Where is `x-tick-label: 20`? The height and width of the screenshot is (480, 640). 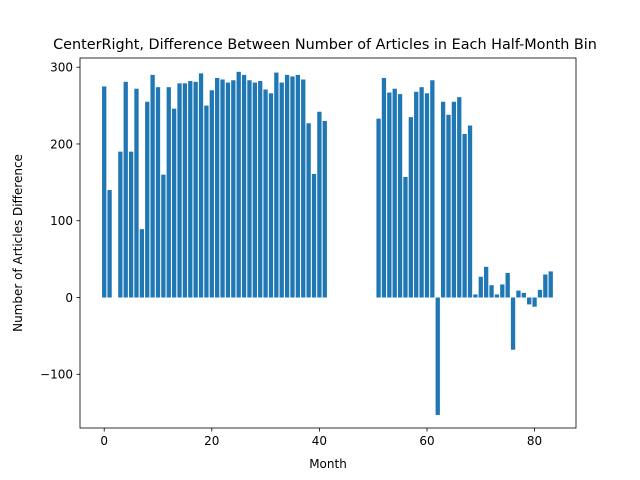 x-tick-label: 20 is located at coordinates (211, 441).